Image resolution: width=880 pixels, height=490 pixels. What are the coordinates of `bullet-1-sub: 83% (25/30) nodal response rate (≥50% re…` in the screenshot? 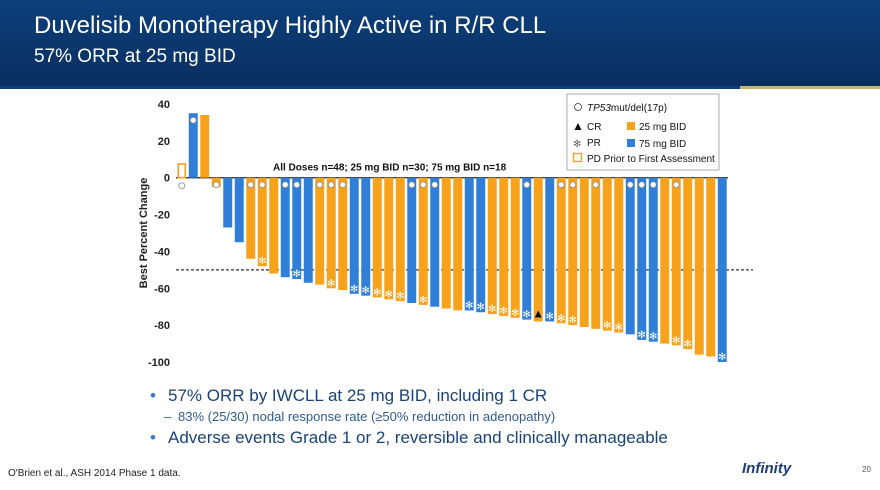 It's located at (470, 417).